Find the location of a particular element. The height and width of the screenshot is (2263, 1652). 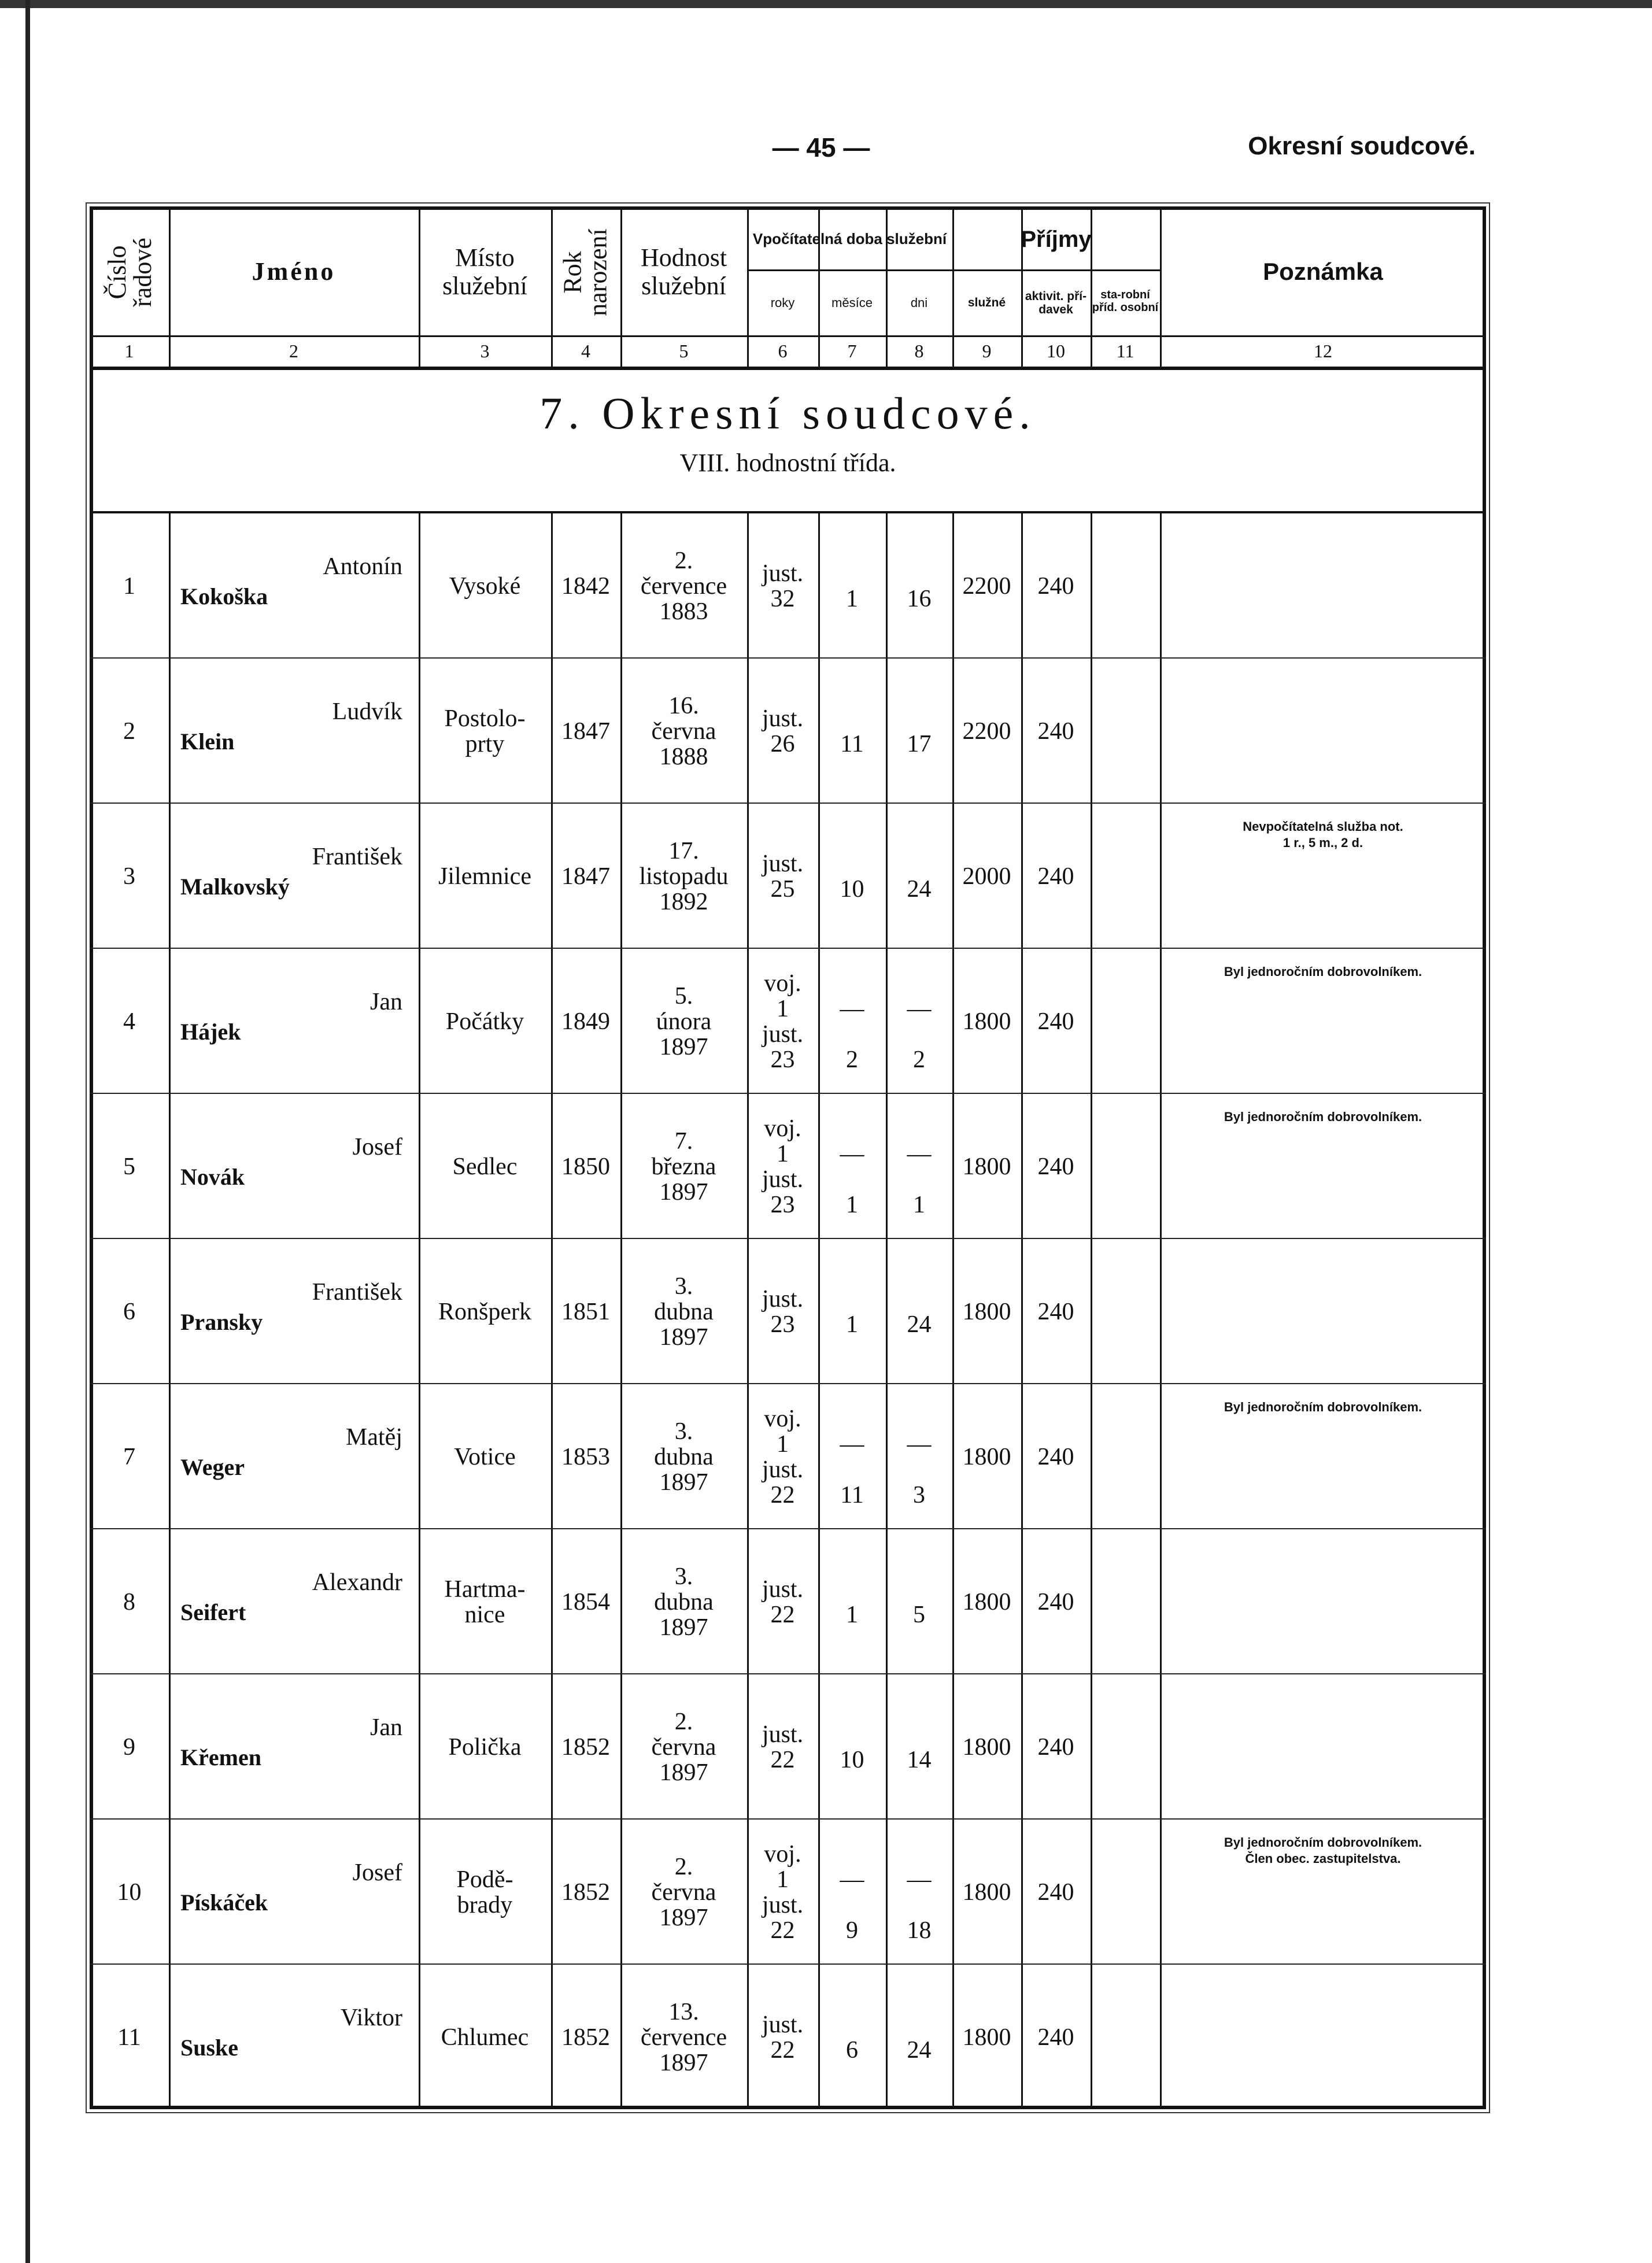

rank-date-cell: 7. března 1897 is located at coordinates (683, 1166).